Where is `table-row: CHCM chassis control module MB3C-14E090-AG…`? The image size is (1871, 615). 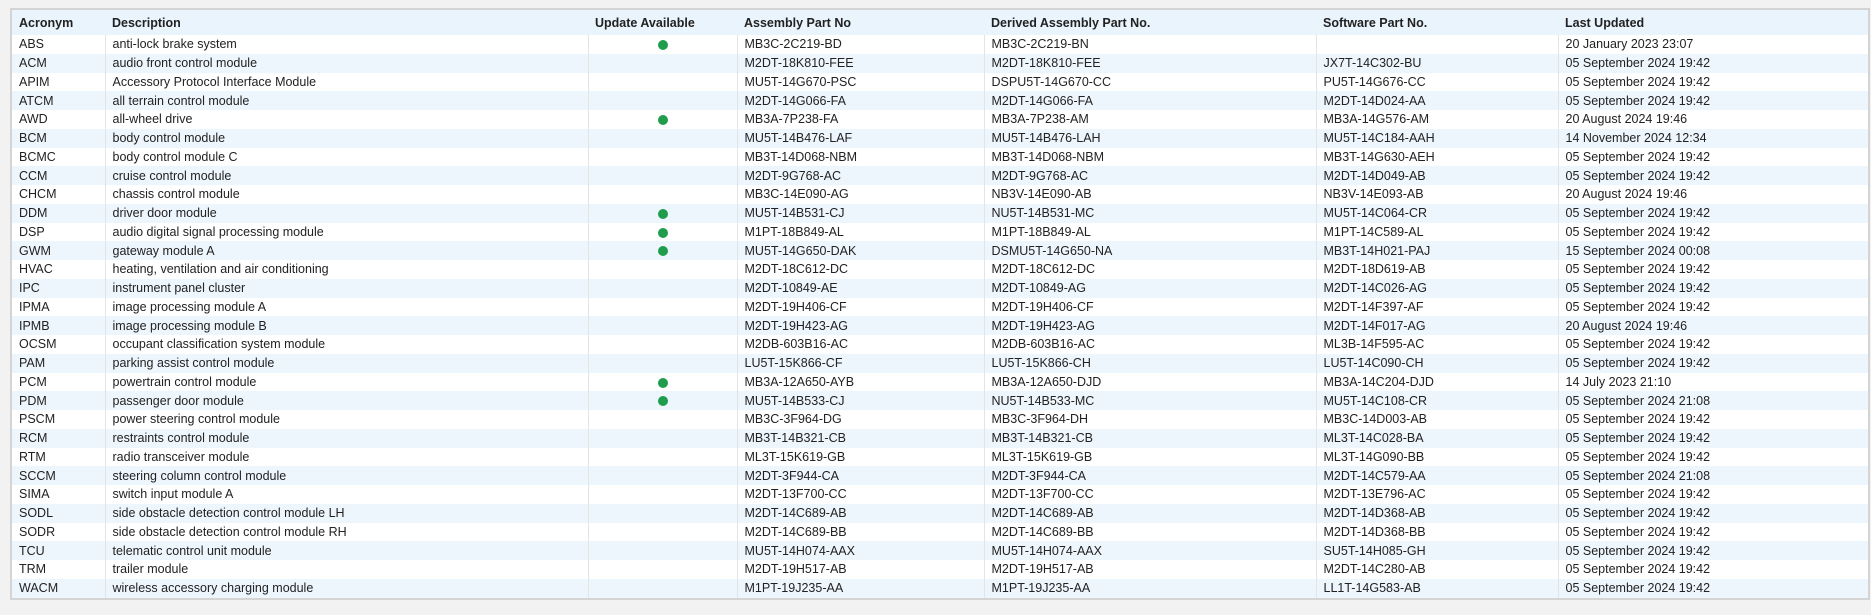 table-row: CHCM chassis control module MB3C-14E090-AG… is located at coordinates (940, 194).